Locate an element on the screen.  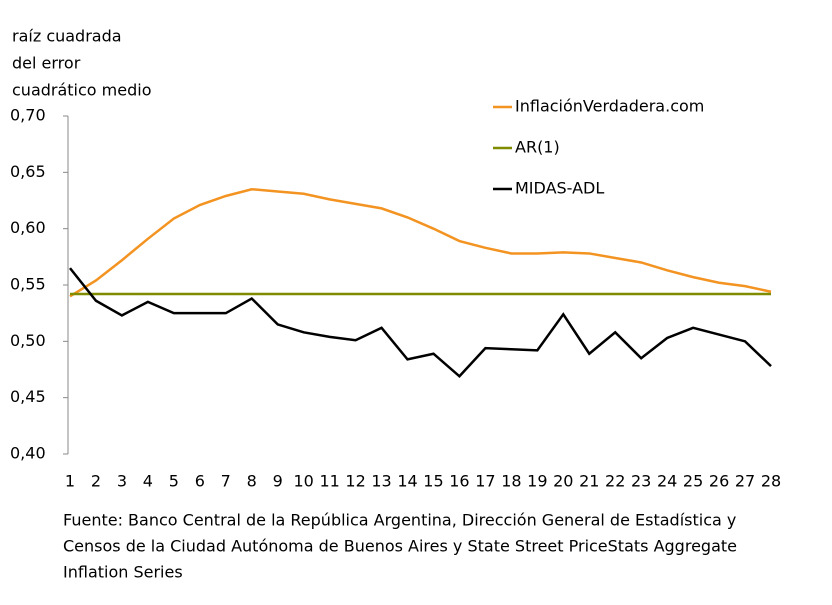
x-tick-label: 20 is located at coordinates (563, 481).